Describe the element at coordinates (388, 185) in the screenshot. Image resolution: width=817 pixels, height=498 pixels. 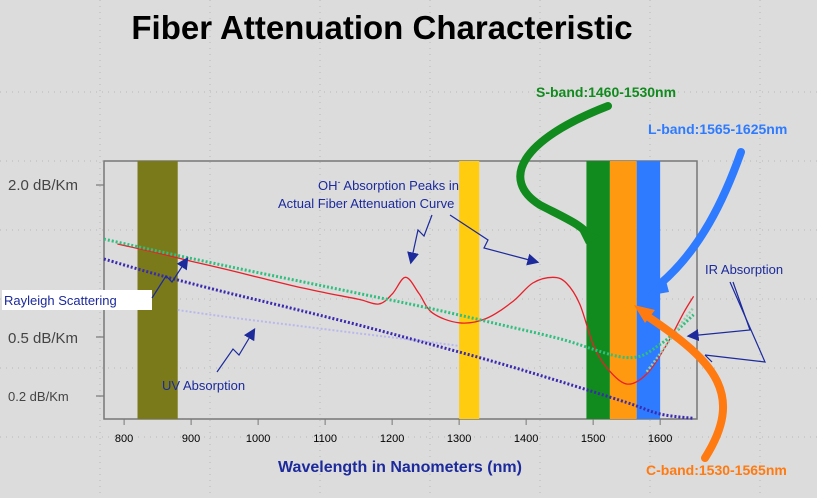
I see `oh-annotation-line1: OH- Absorption Peaks in` at that location.